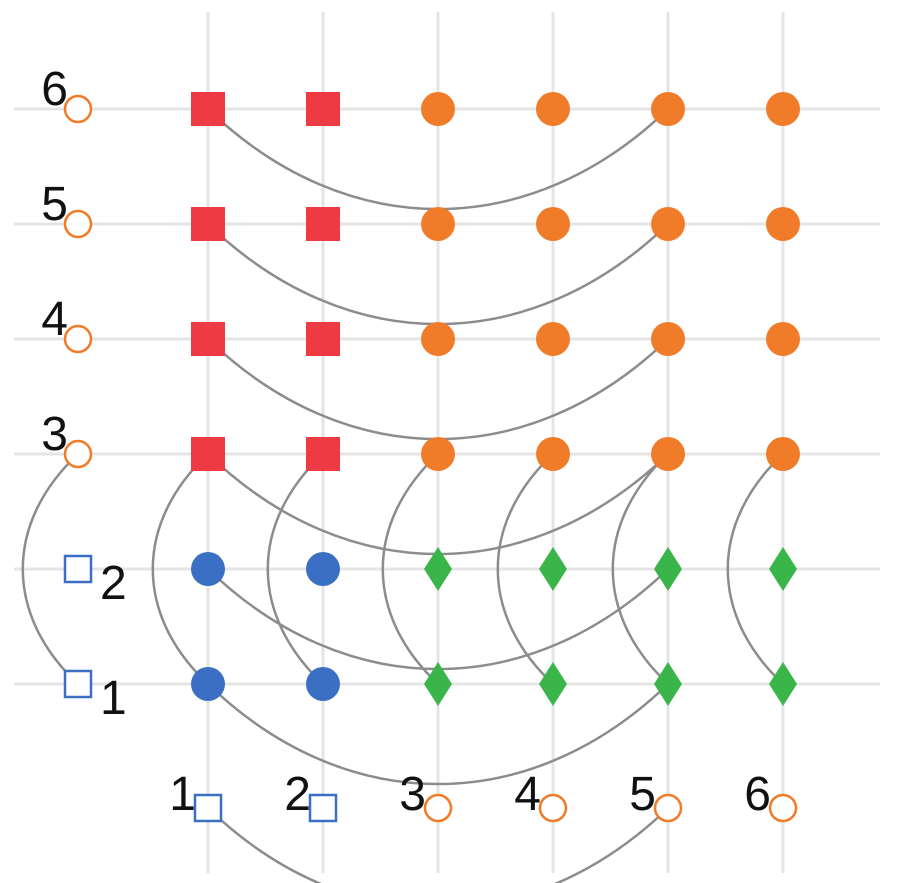 This screenshot has height=883, width=910. I want to click on column-axis-label: 5, so click(642, 794).